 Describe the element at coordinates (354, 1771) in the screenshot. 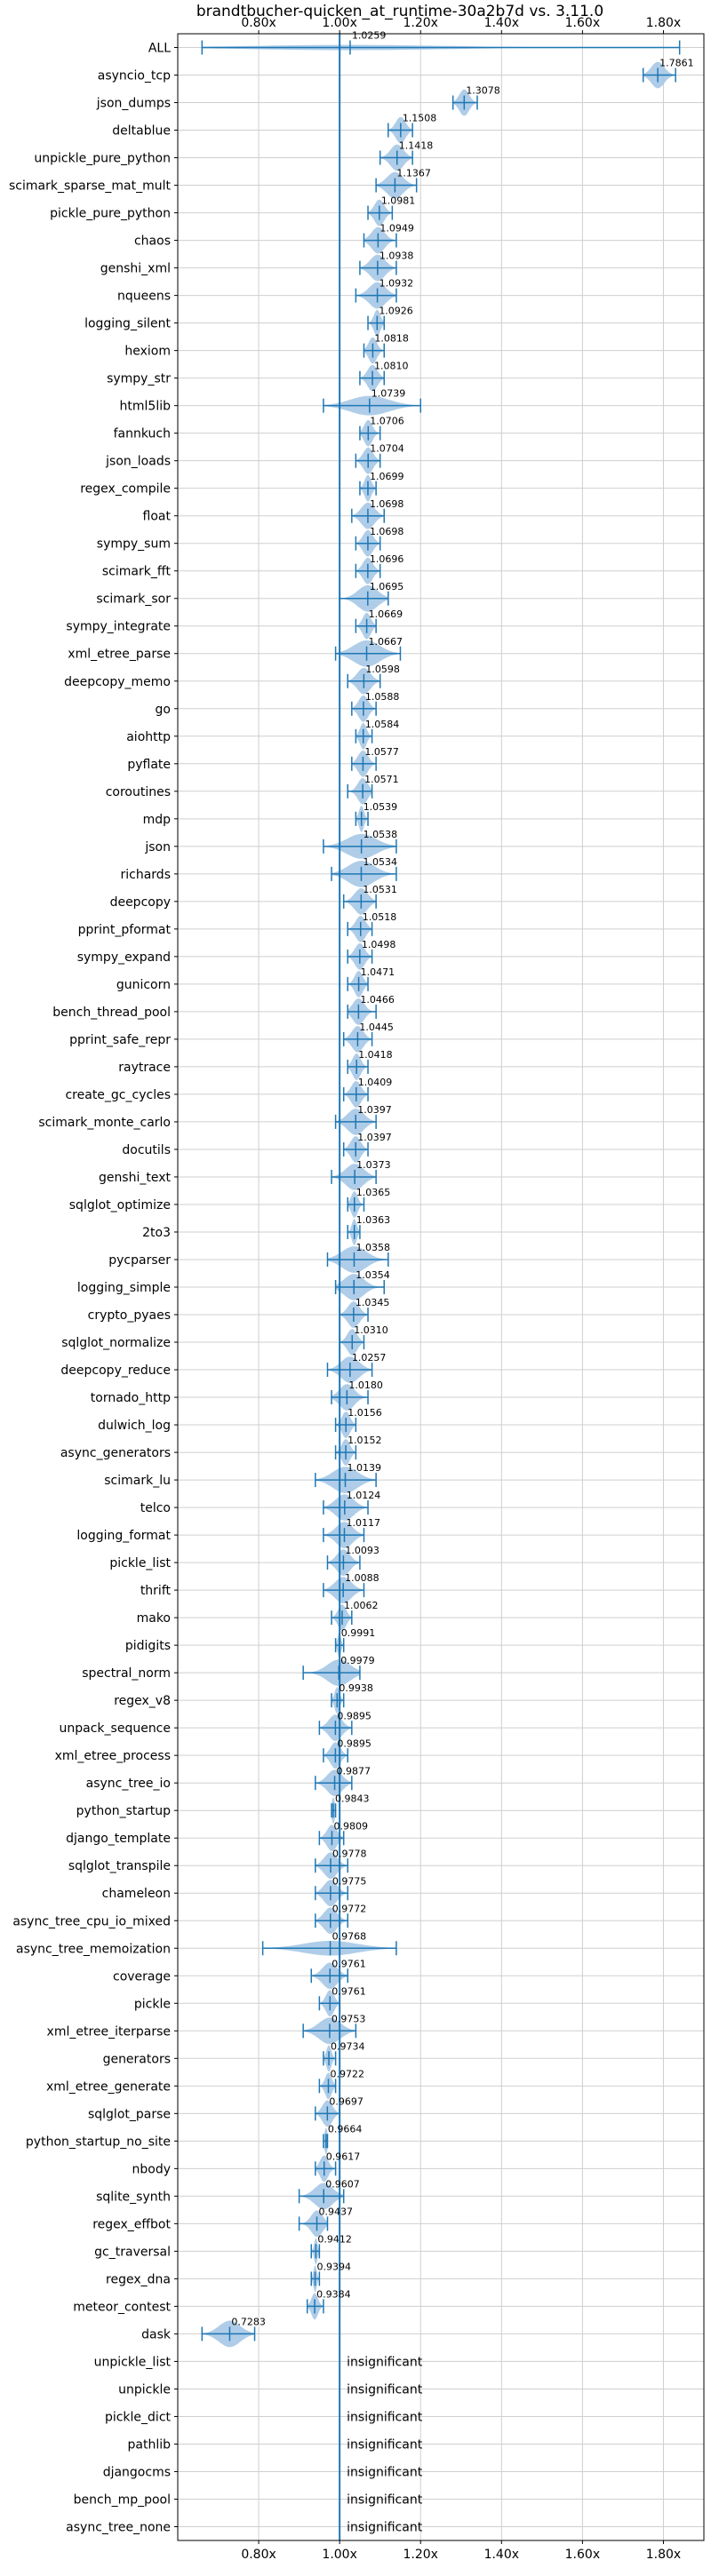

I see `value-label: 0.9877` at that location.